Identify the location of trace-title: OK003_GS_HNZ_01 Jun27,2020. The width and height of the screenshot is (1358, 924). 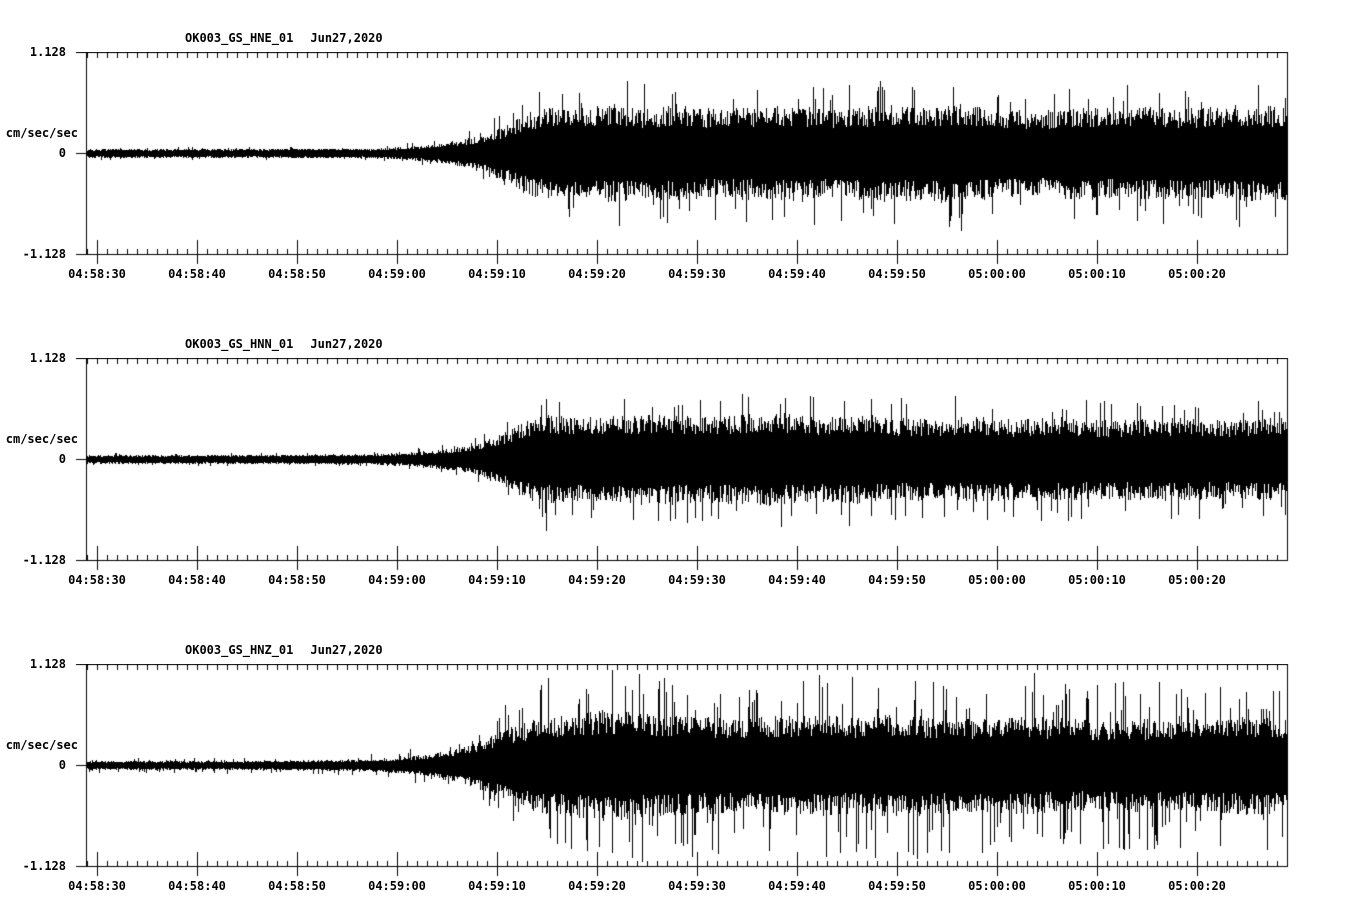
(284, 650).